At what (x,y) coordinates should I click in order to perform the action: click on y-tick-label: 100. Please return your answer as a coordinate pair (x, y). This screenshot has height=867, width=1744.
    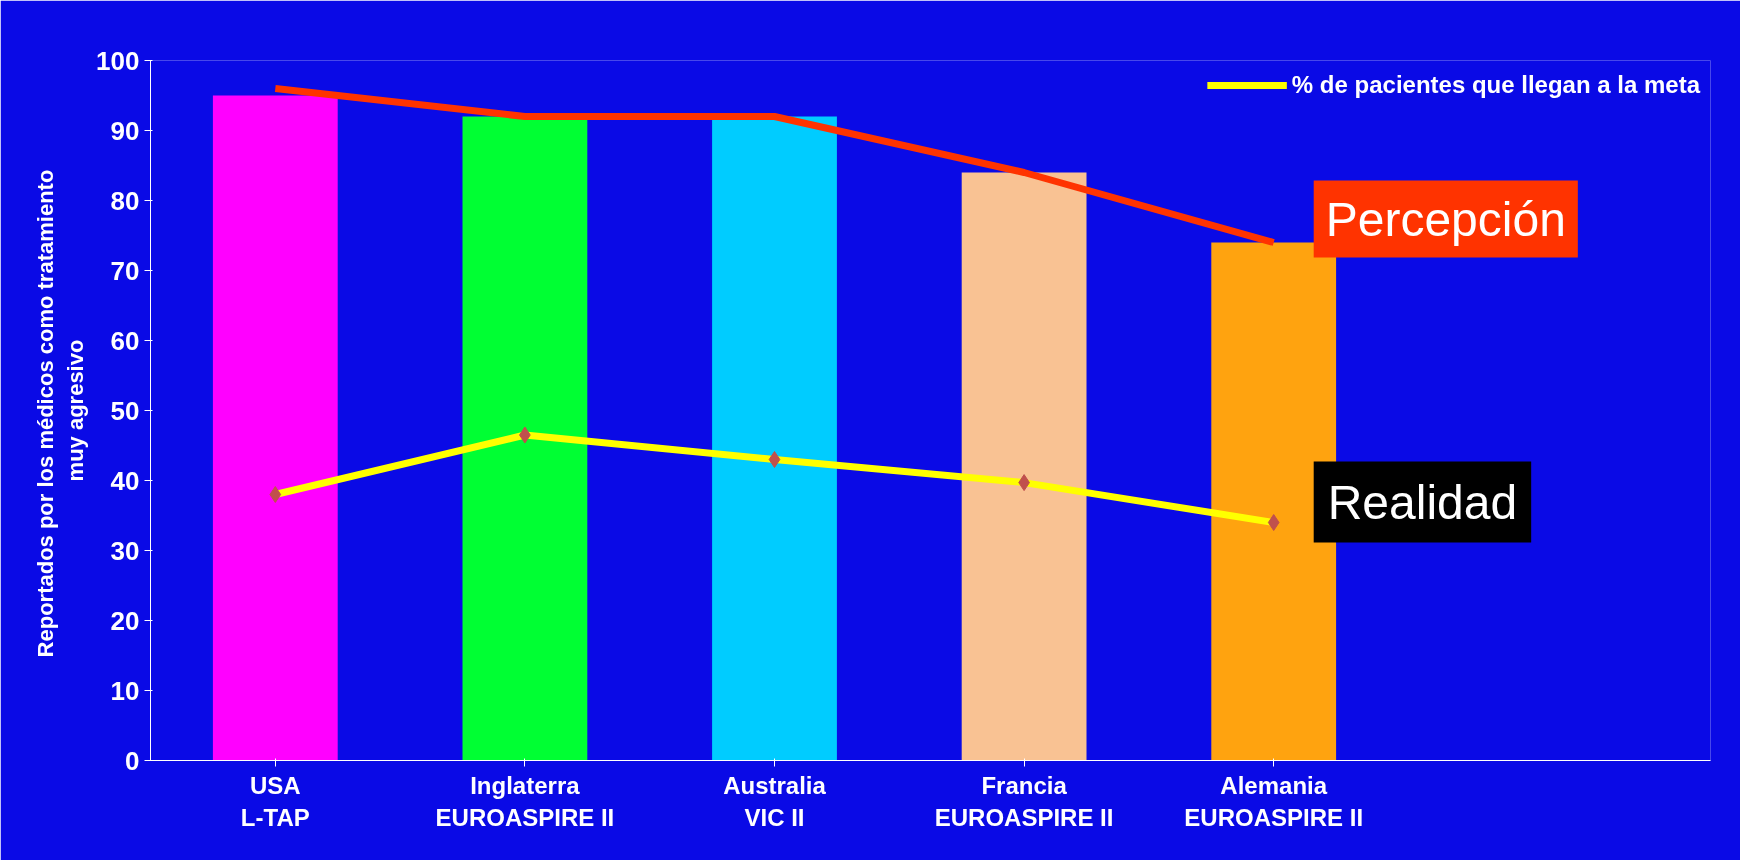
    Looking at the image, I should click on (118, 60).